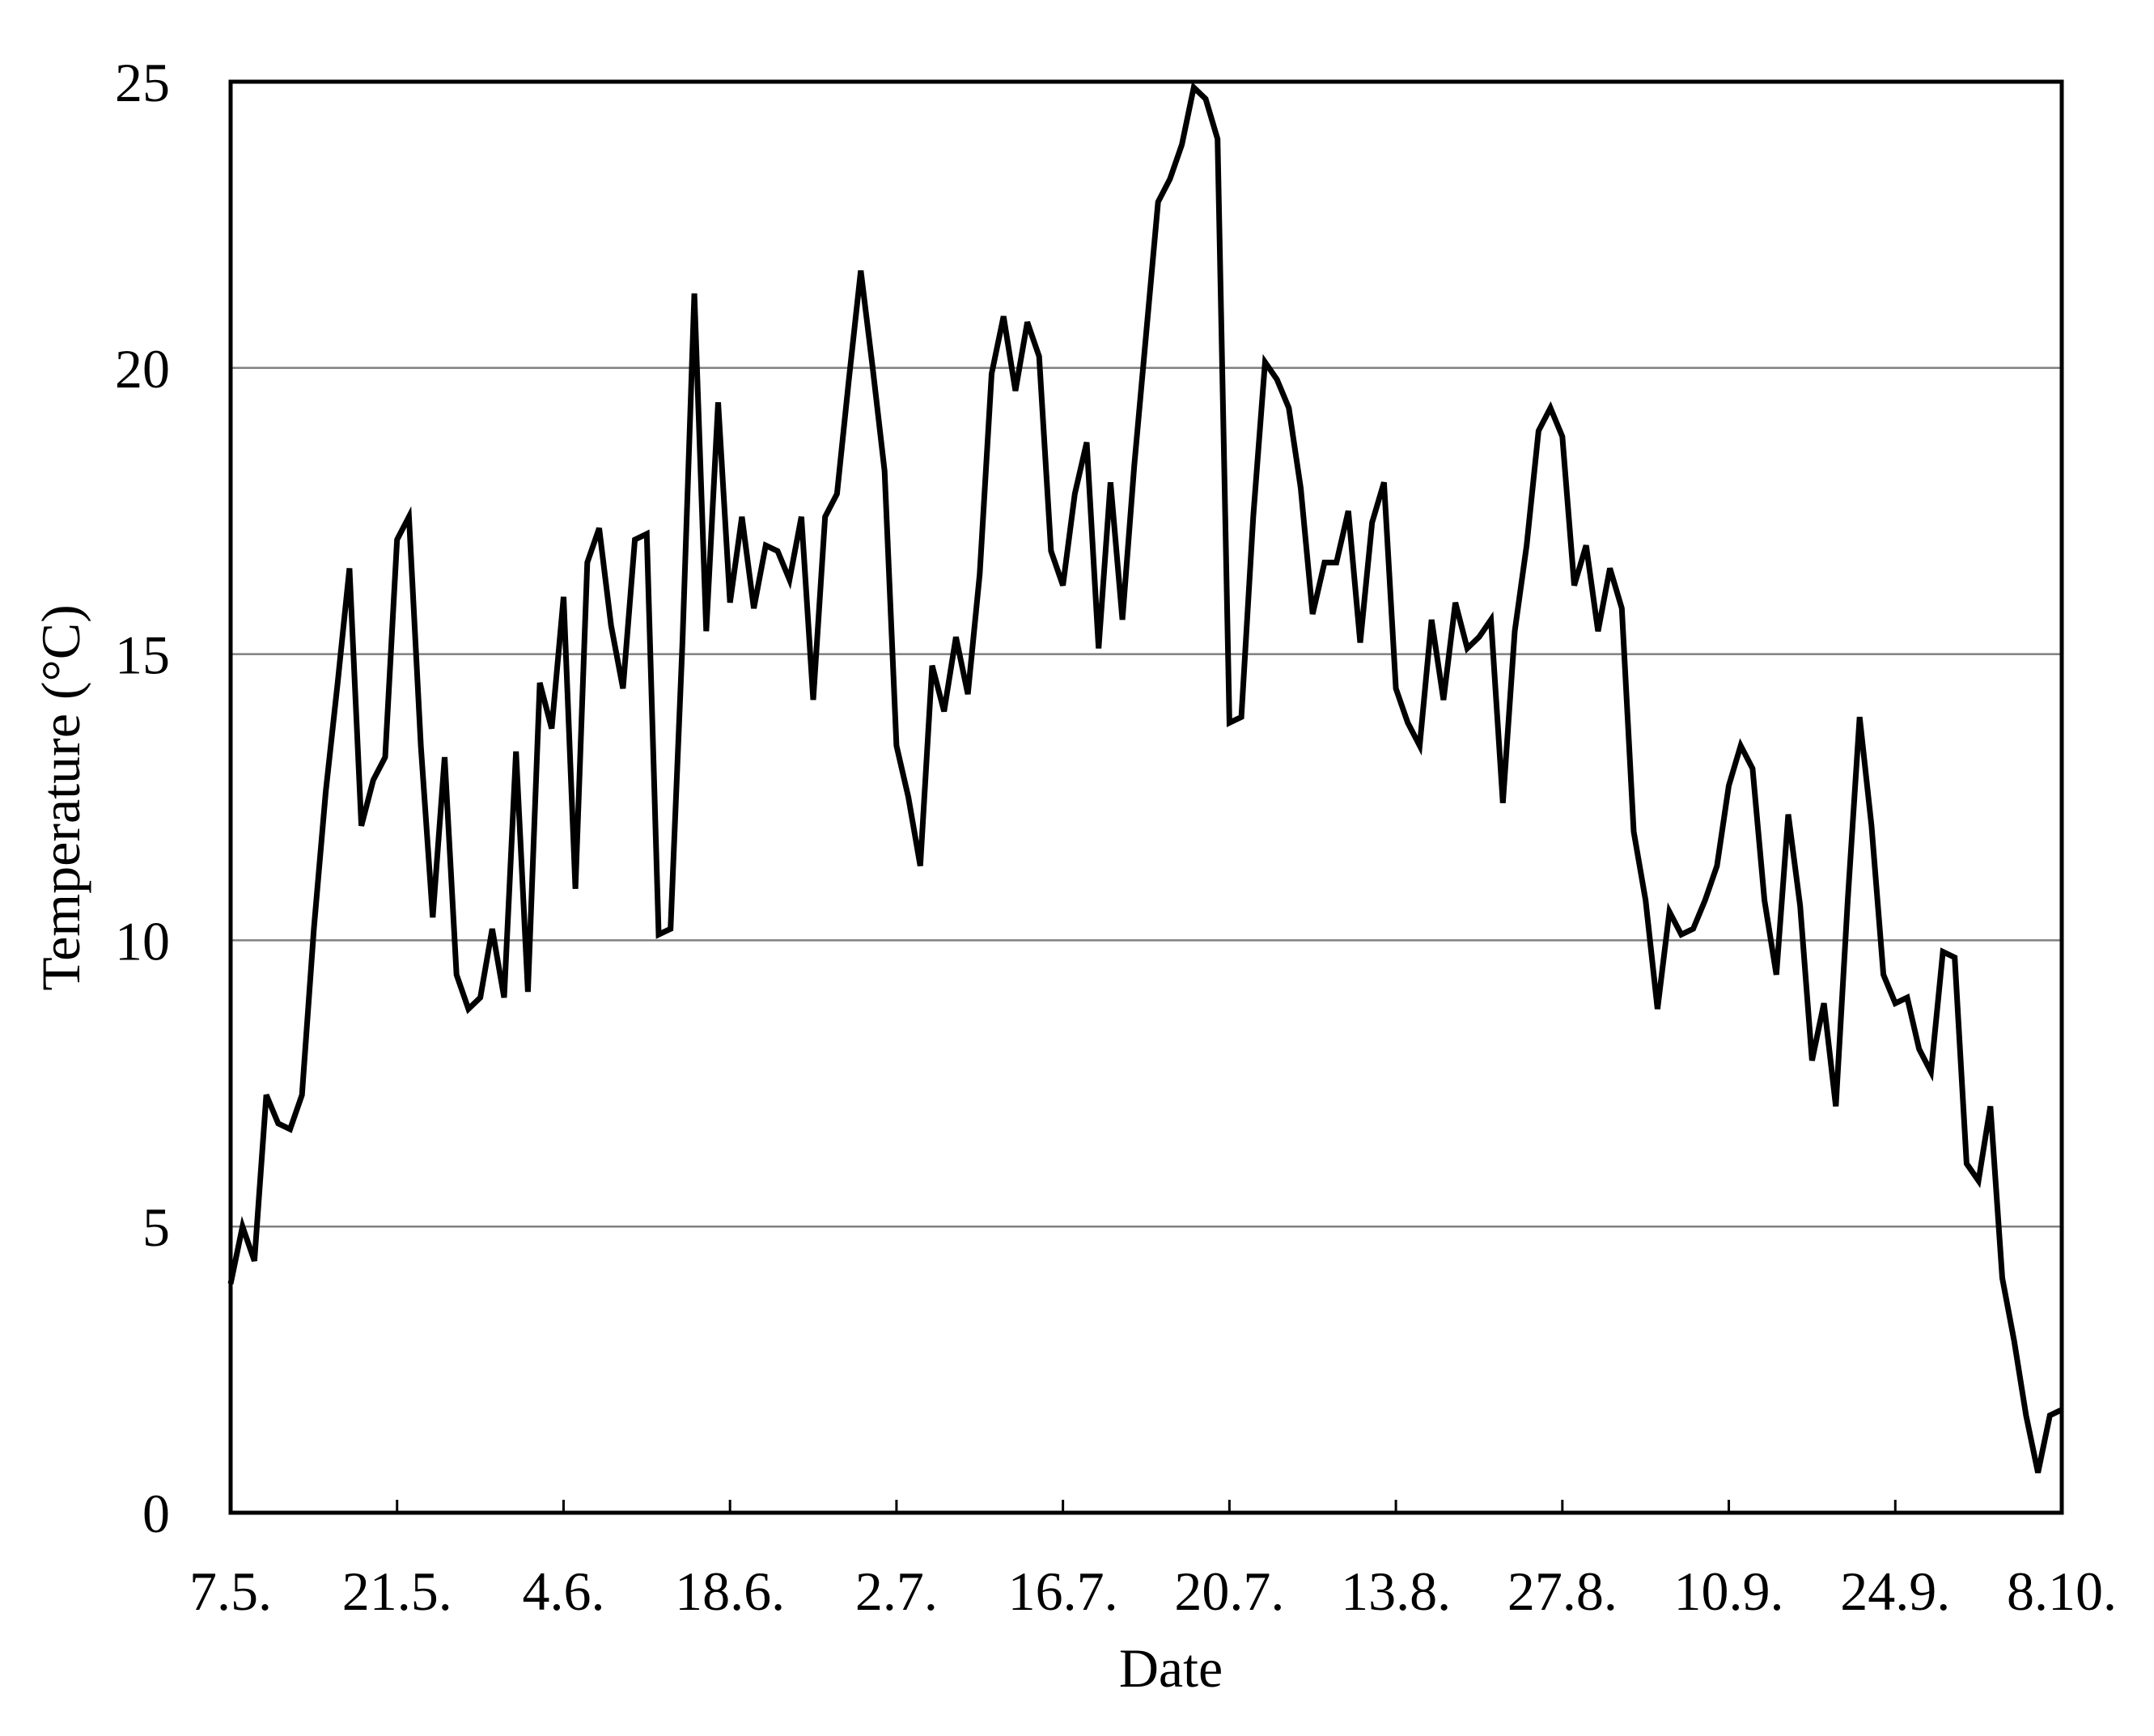 Image resolution: width=2154 pixels, height=1736 pixels. I want to click on y-axis-label: Temperature (°C), so click(61, 797).